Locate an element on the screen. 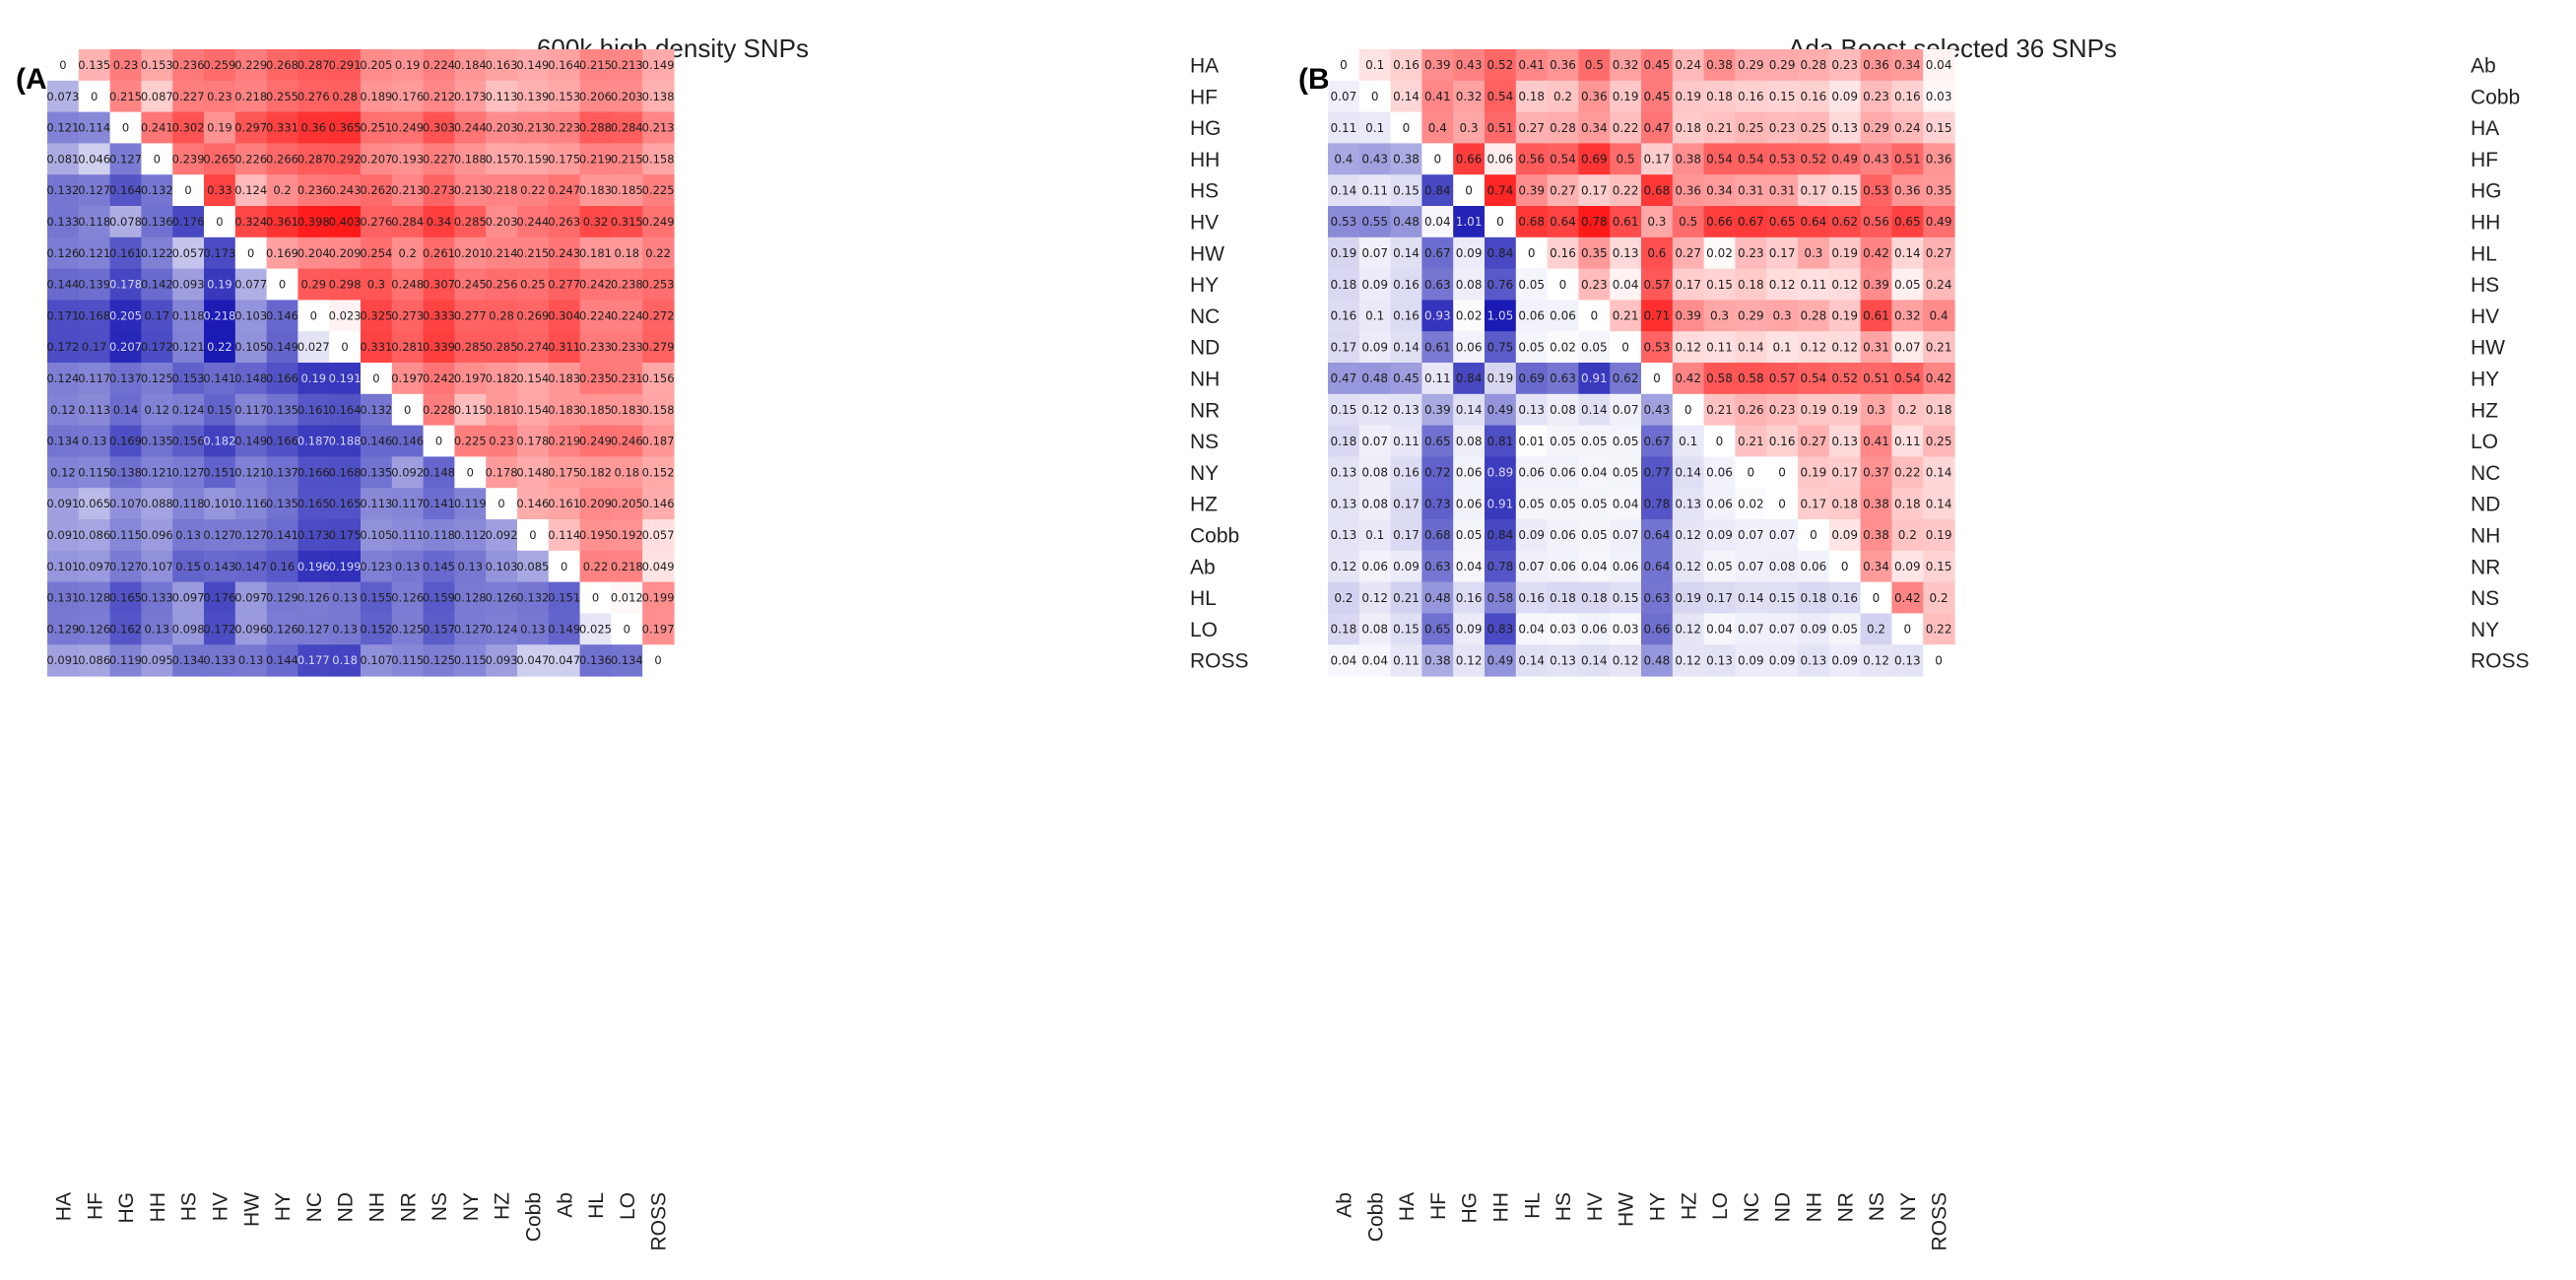 The width and height of the screenshot is (2576, 1280). cell-value-label: 0.18 is located at coordinates (345, 660).